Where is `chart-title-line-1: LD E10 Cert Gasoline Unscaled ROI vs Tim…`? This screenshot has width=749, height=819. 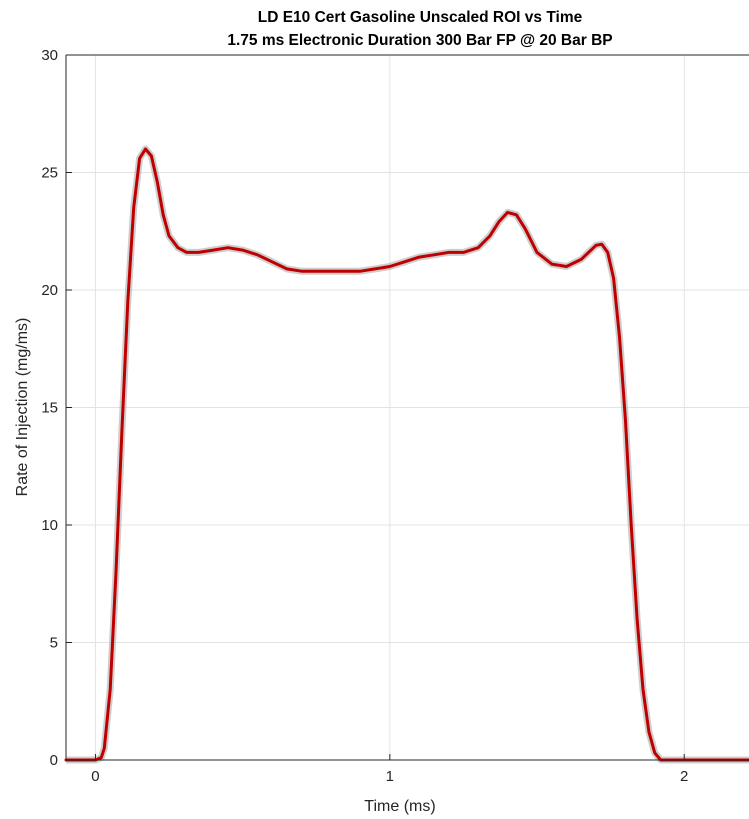 chart-title-line-1: LD E10 Cert Gasoline Unscaled ROI vs Tim… is located at coordinates (420, 17).